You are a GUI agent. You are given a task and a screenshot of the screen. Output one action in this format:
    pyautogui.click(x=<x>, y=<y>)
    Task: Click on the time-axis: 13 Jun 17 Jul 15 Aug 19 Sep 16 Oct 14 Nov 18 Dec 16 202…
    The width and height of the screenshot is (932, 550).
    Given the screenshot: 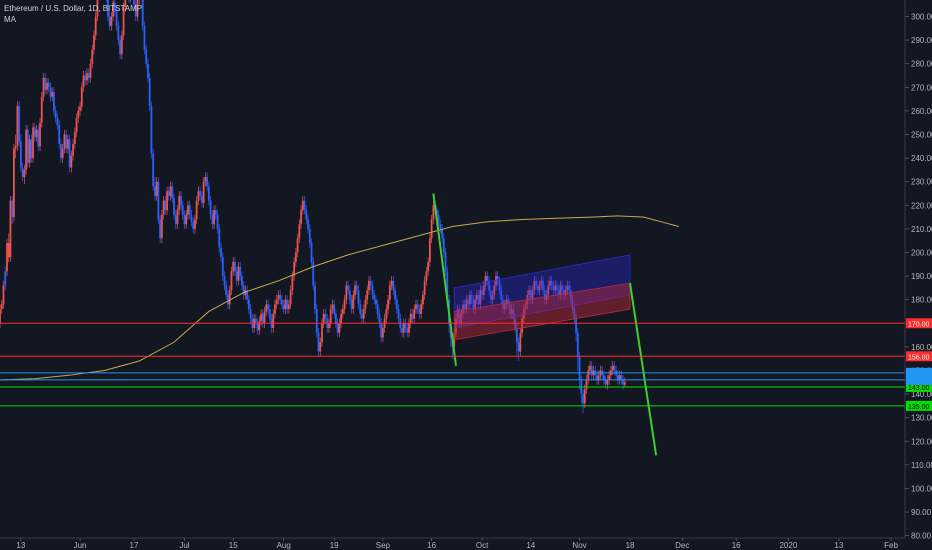 What is the action you would take?
    pyautogui.click(x=457, y=544)
    